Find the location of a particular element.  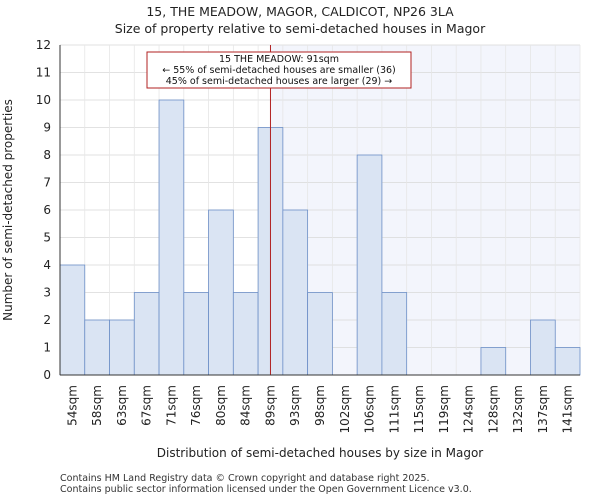

y-tick-label: 4 is located at coordinates (47, 265).